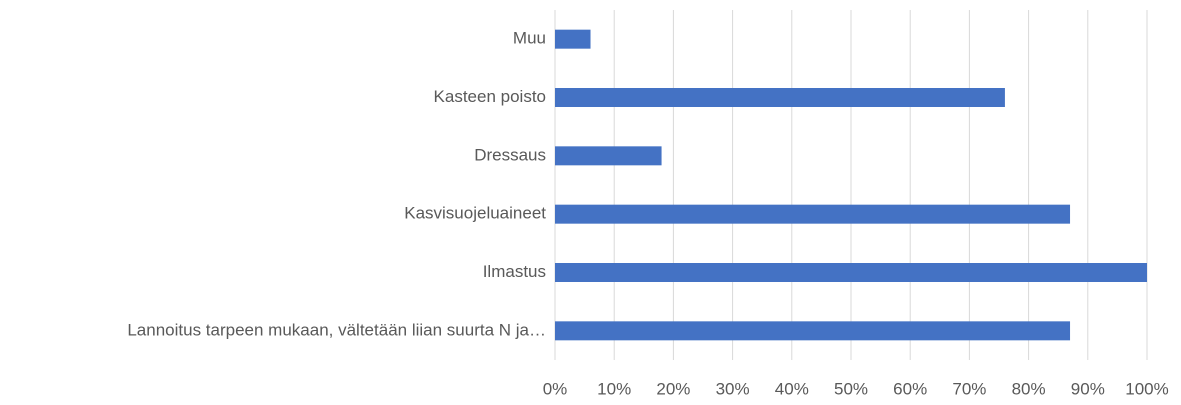 This screenshot has width=1181, height=405. What do you see at coordinates (673, 388) in the screenshot?
I see `x-tick-label: 20%` at bounding box center [673, 388].